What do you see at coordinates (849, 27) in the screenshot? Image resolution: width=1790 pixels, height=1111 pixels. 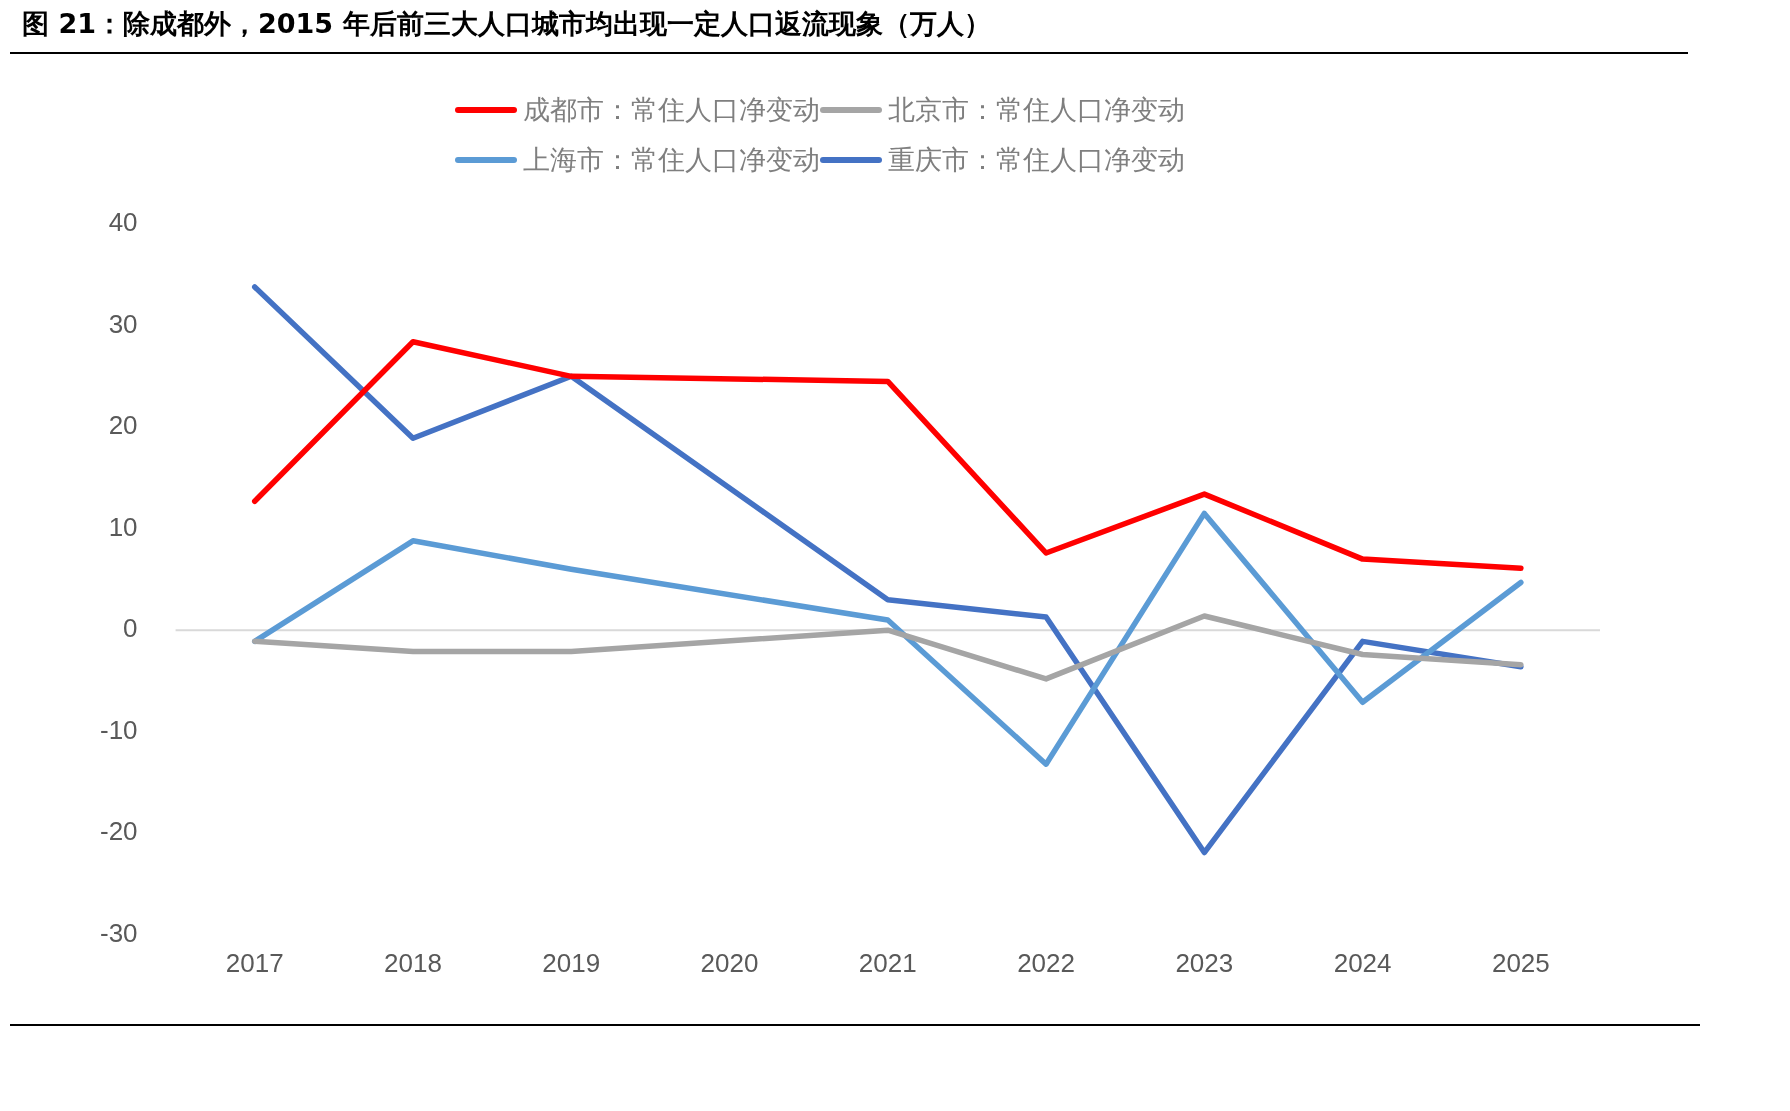 I see `chart-title: 图 21：除成都外，2015 年后前三大人口城市均出现一定人口返流现象（万人）` at bounding box center [849, 27].